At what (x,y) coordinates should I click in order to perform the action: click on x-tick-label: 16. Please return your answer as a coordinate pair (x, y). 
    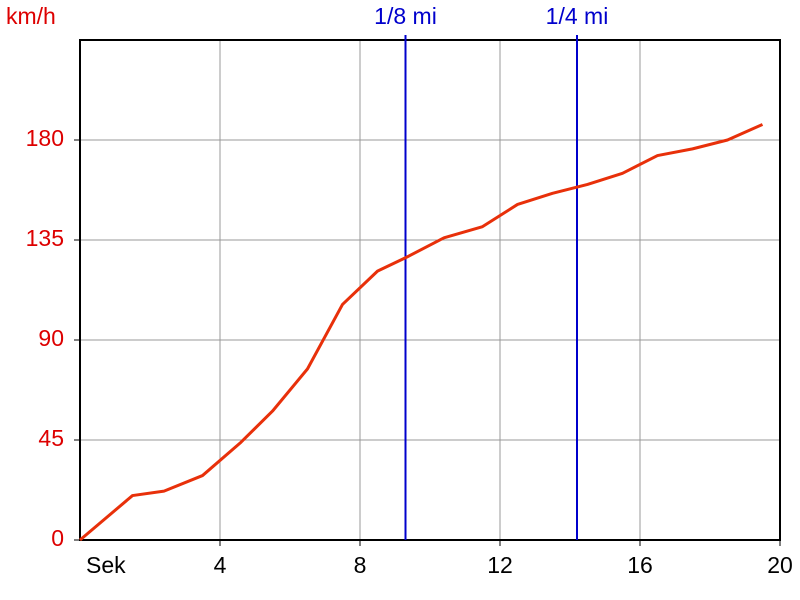
    Looking at the image, I should click on (640, 565).